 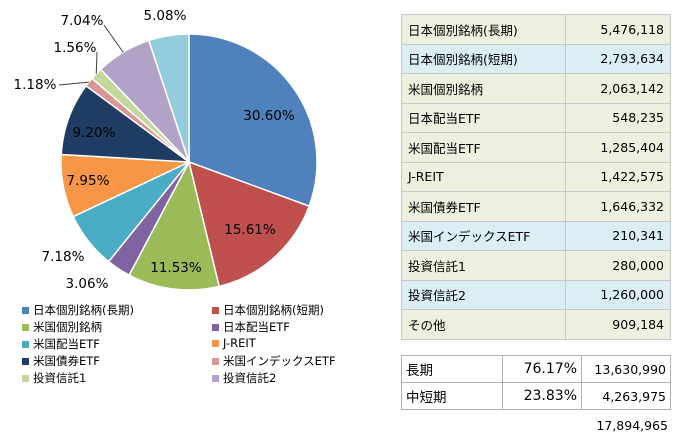 I want to click on table-row: 投資信託1 280,000, so click(x=536, y=265).